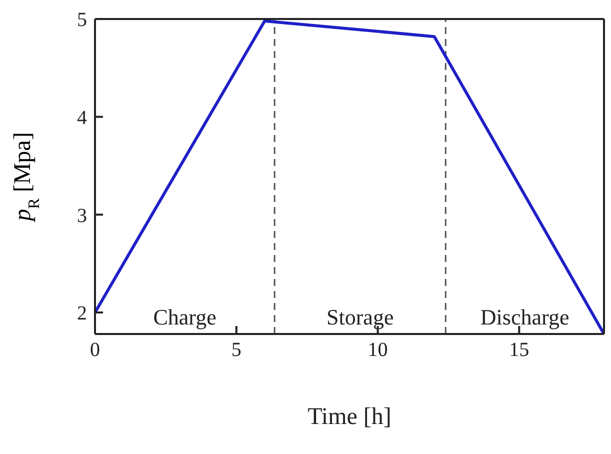 Image resolution: width=611 pixels, height=454 pixels. Describe the element at coordinates (82, 215) in the screenshot. I see `y-tick-label: 3` at that location.